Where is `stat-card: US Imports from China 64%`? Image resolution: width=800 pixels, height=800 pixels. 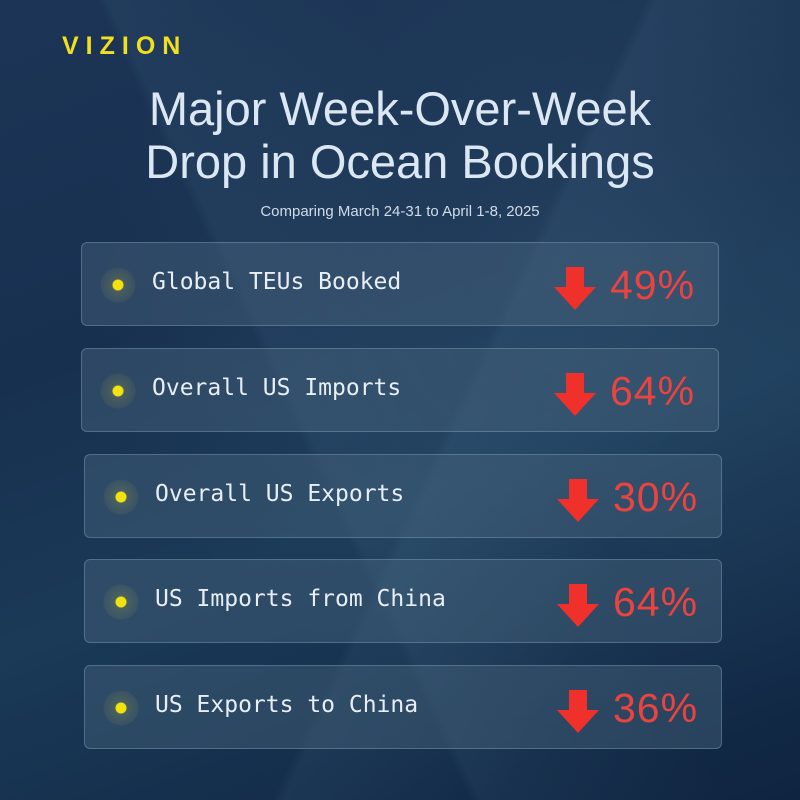 stat-card: US Imports from China 64% is located at coordinates (403, 601).